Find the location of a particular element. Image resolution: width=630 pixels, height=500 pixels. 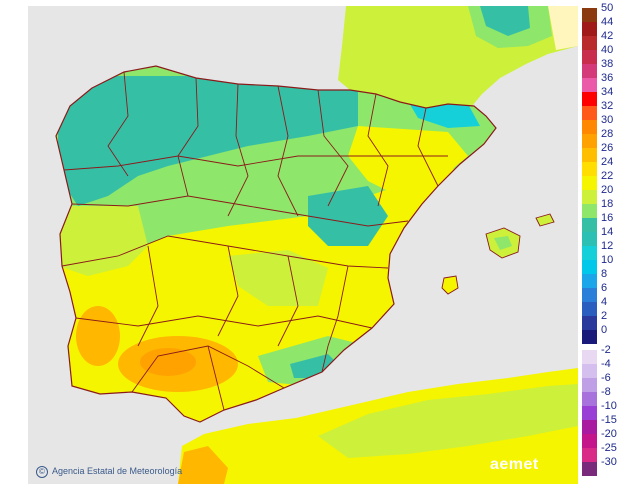

legend-label: -2 is located at coordinates (606, 350).